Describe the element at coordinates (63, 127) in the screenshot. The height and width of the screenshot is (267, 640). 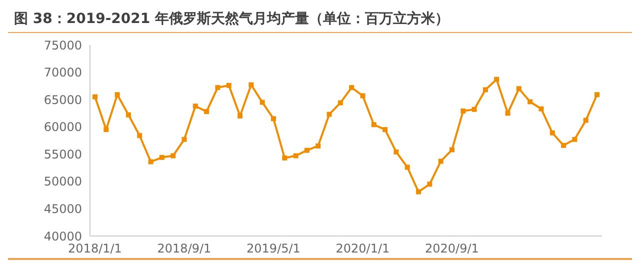
I see `y-tick-label: 60000` at that location.